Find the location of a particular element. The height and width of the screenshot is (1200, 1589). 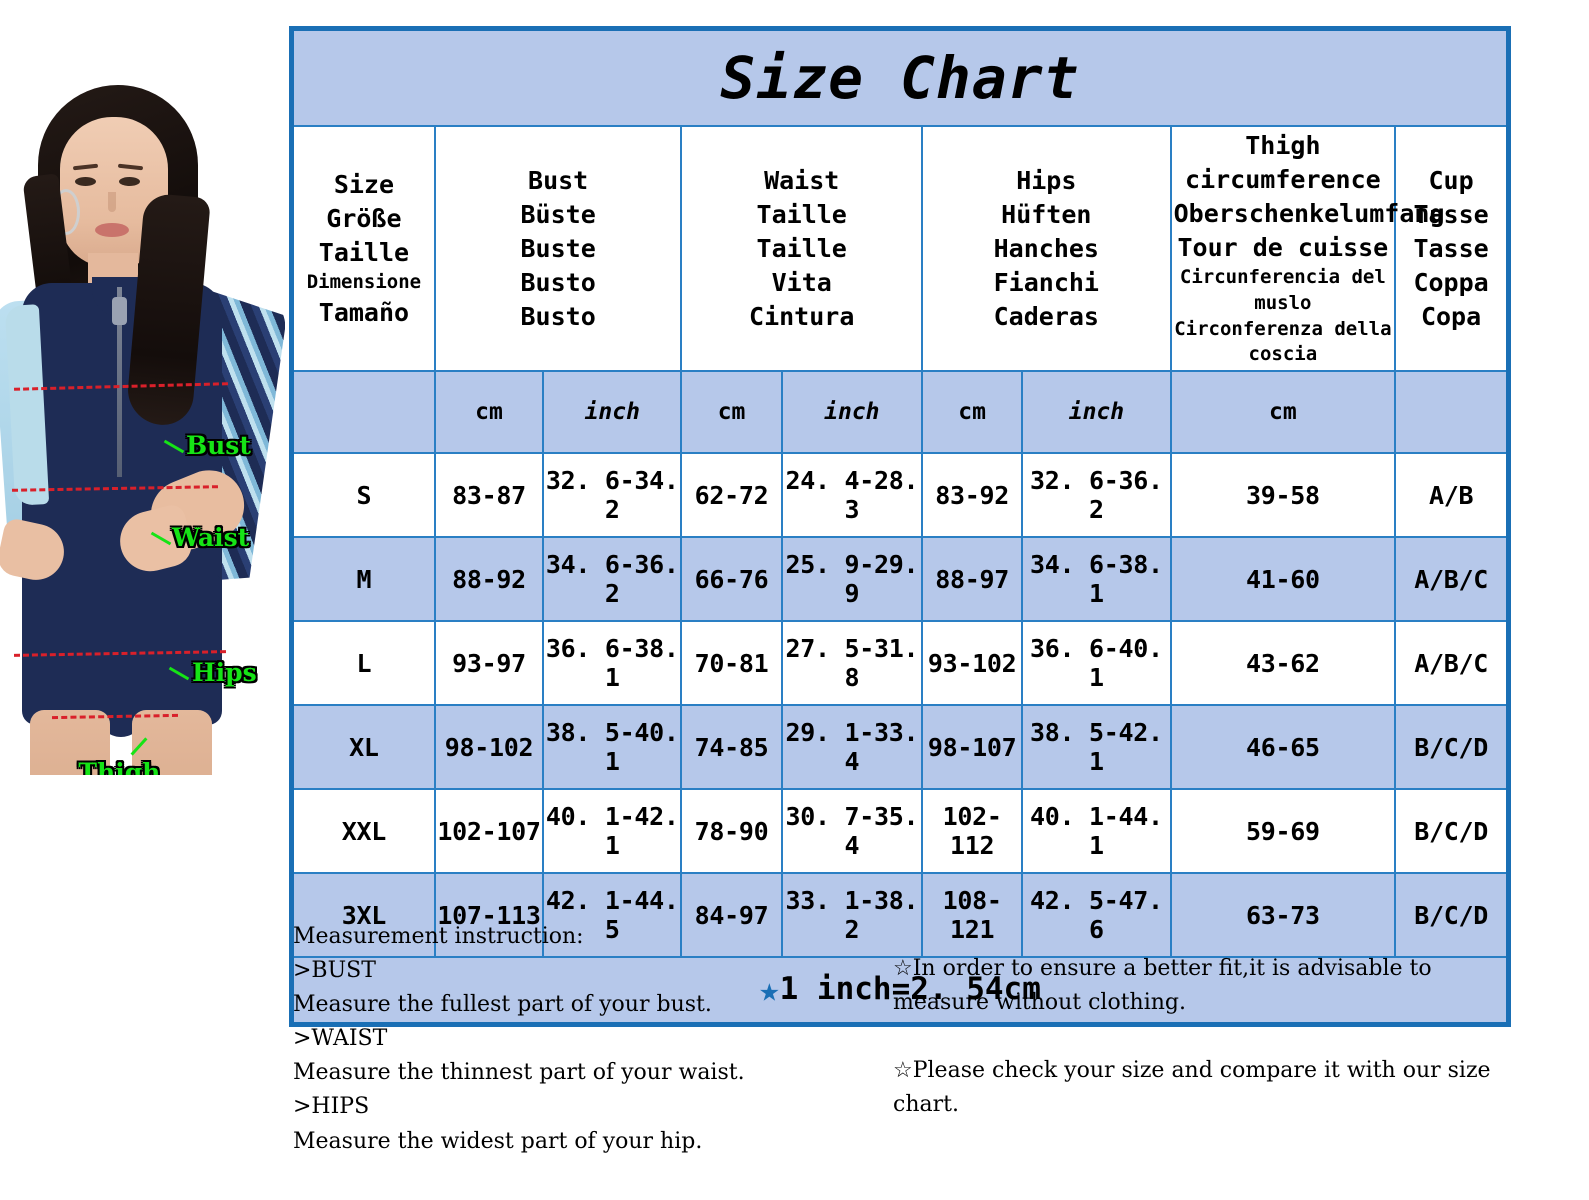

cell-cup: A/B is located at coordinates (1452, 495).